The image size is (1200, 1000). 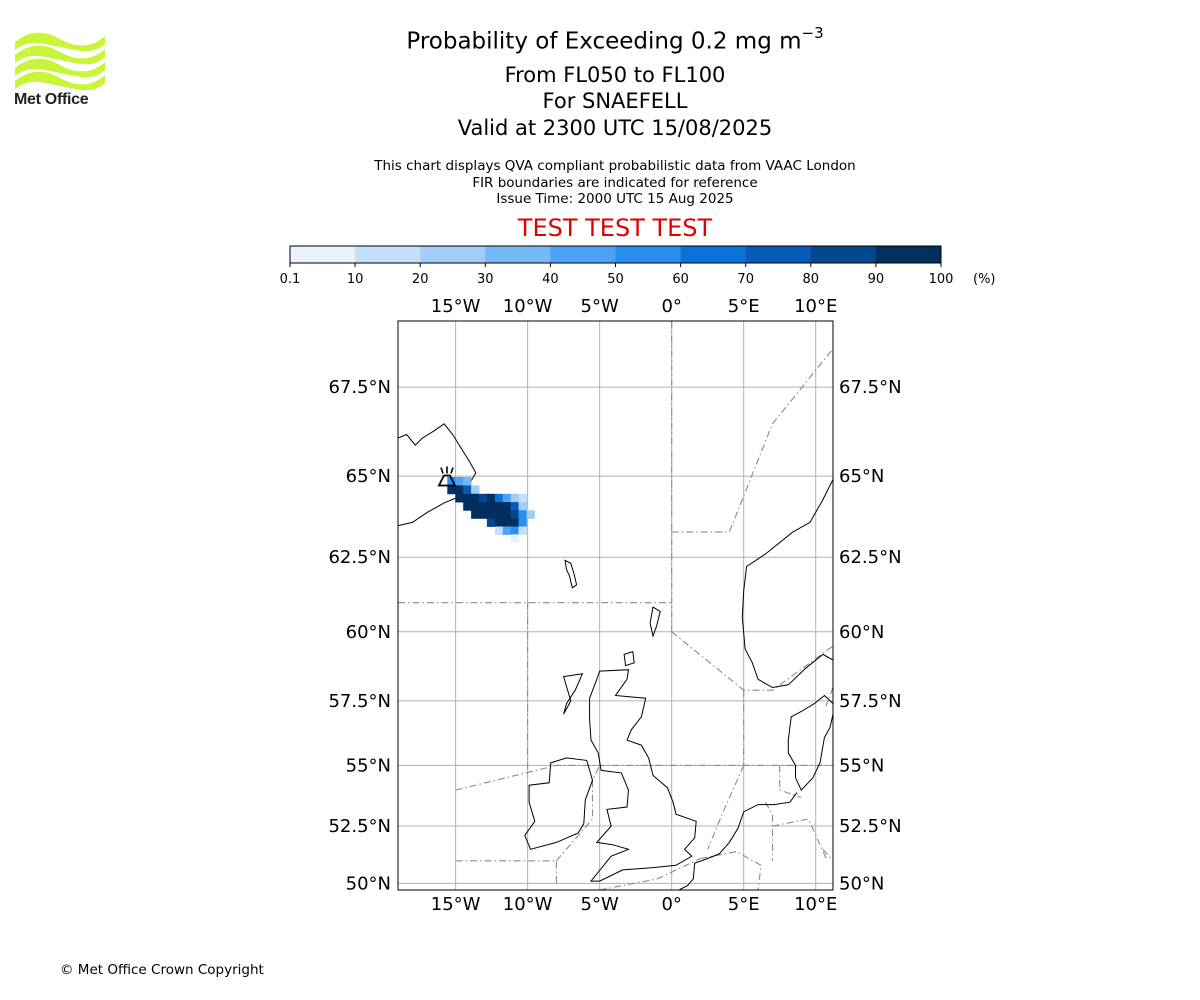 I want to click on chart-title-exponent: −3, so click(x=812, y=33).